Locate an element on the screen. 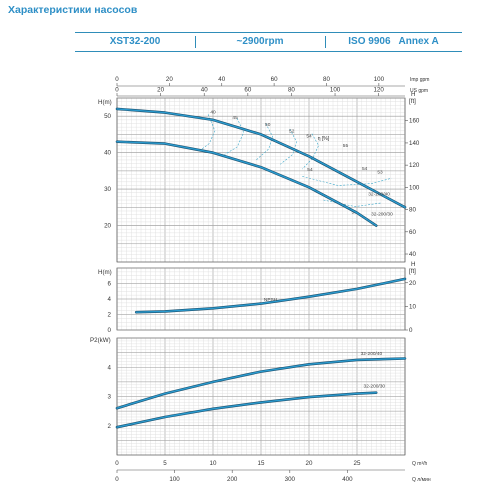 The image size is (500, 500). efficiency-label: 40 is located at coordinates (213, 112).